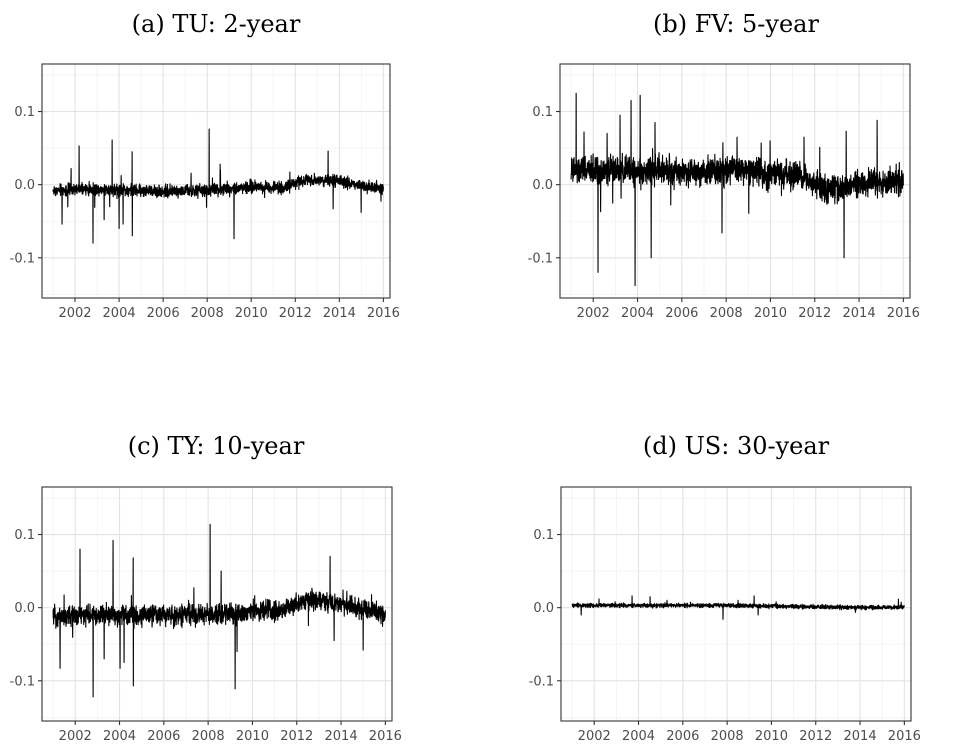 This screenshot has width=972, height=756. I want to click on panel-title-d: (d) US: 30-year, so click(736, 446).